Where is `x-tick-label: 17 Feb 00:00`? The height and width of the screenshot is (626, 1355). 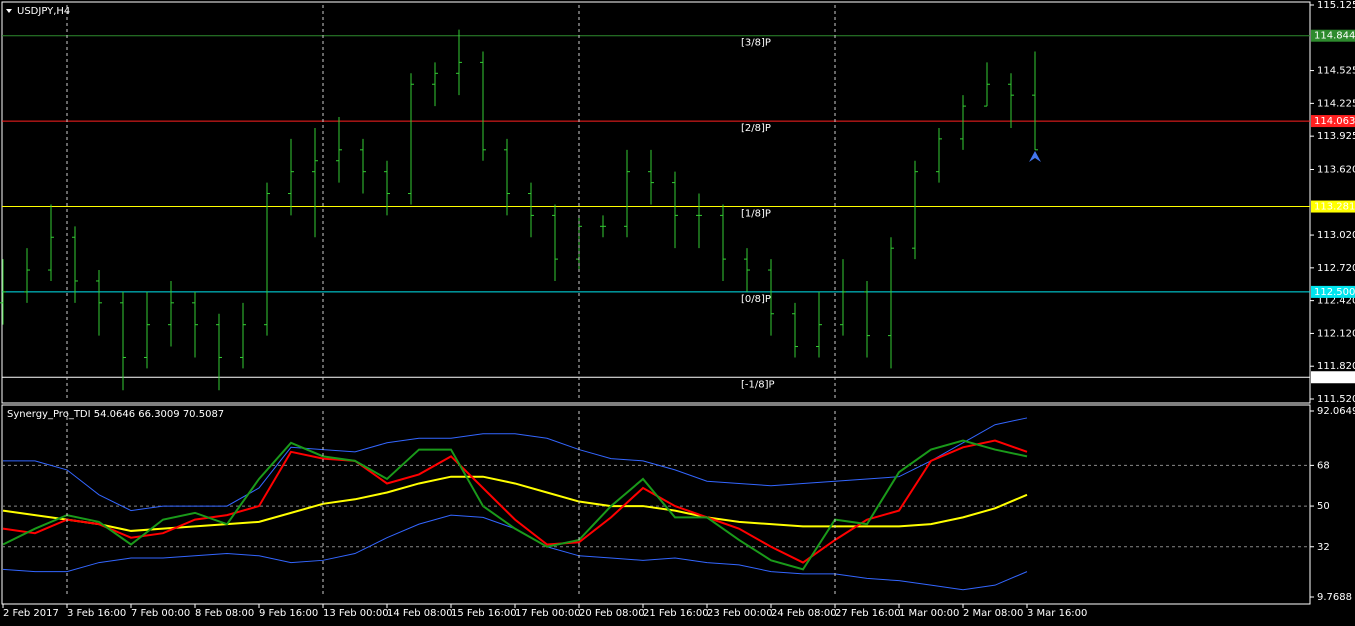
x-tick-label: 17 Feb 00:00 is located at coordinates (548, 613).